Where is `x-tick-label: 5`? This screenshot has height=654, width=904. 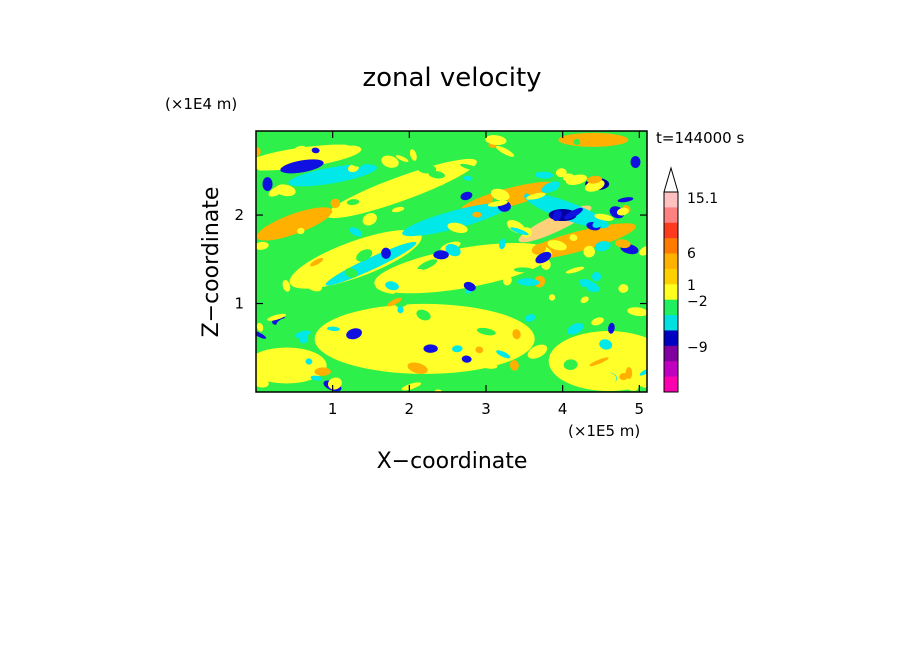
x-tick-label: 5 is located at coordinates (640, 409).